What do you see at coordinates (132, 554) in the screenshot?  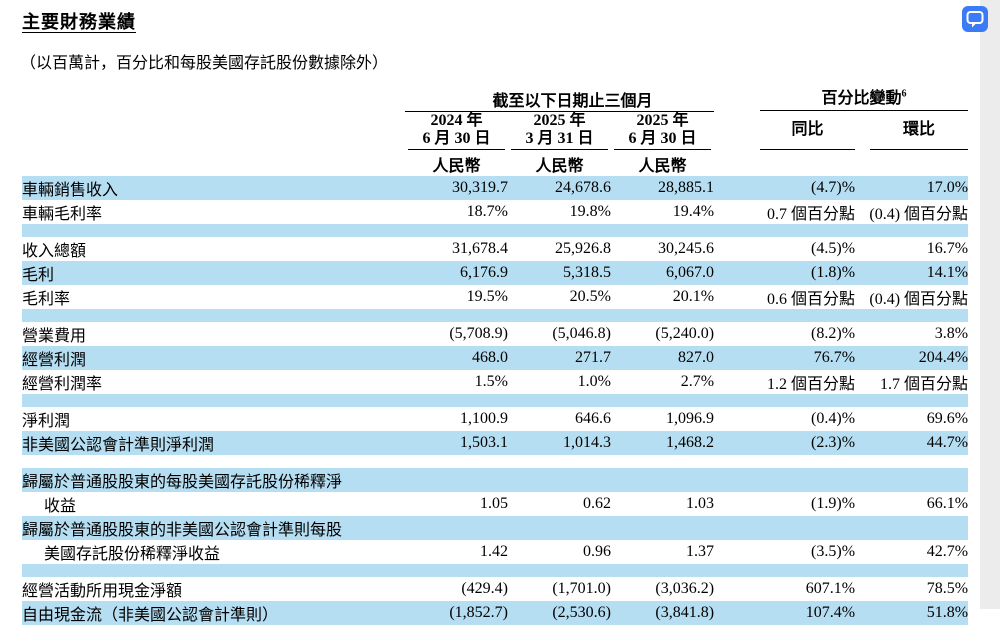 I see `row-label: 美國存託股份稀釋淨收益` at bounding box center [132, 554].